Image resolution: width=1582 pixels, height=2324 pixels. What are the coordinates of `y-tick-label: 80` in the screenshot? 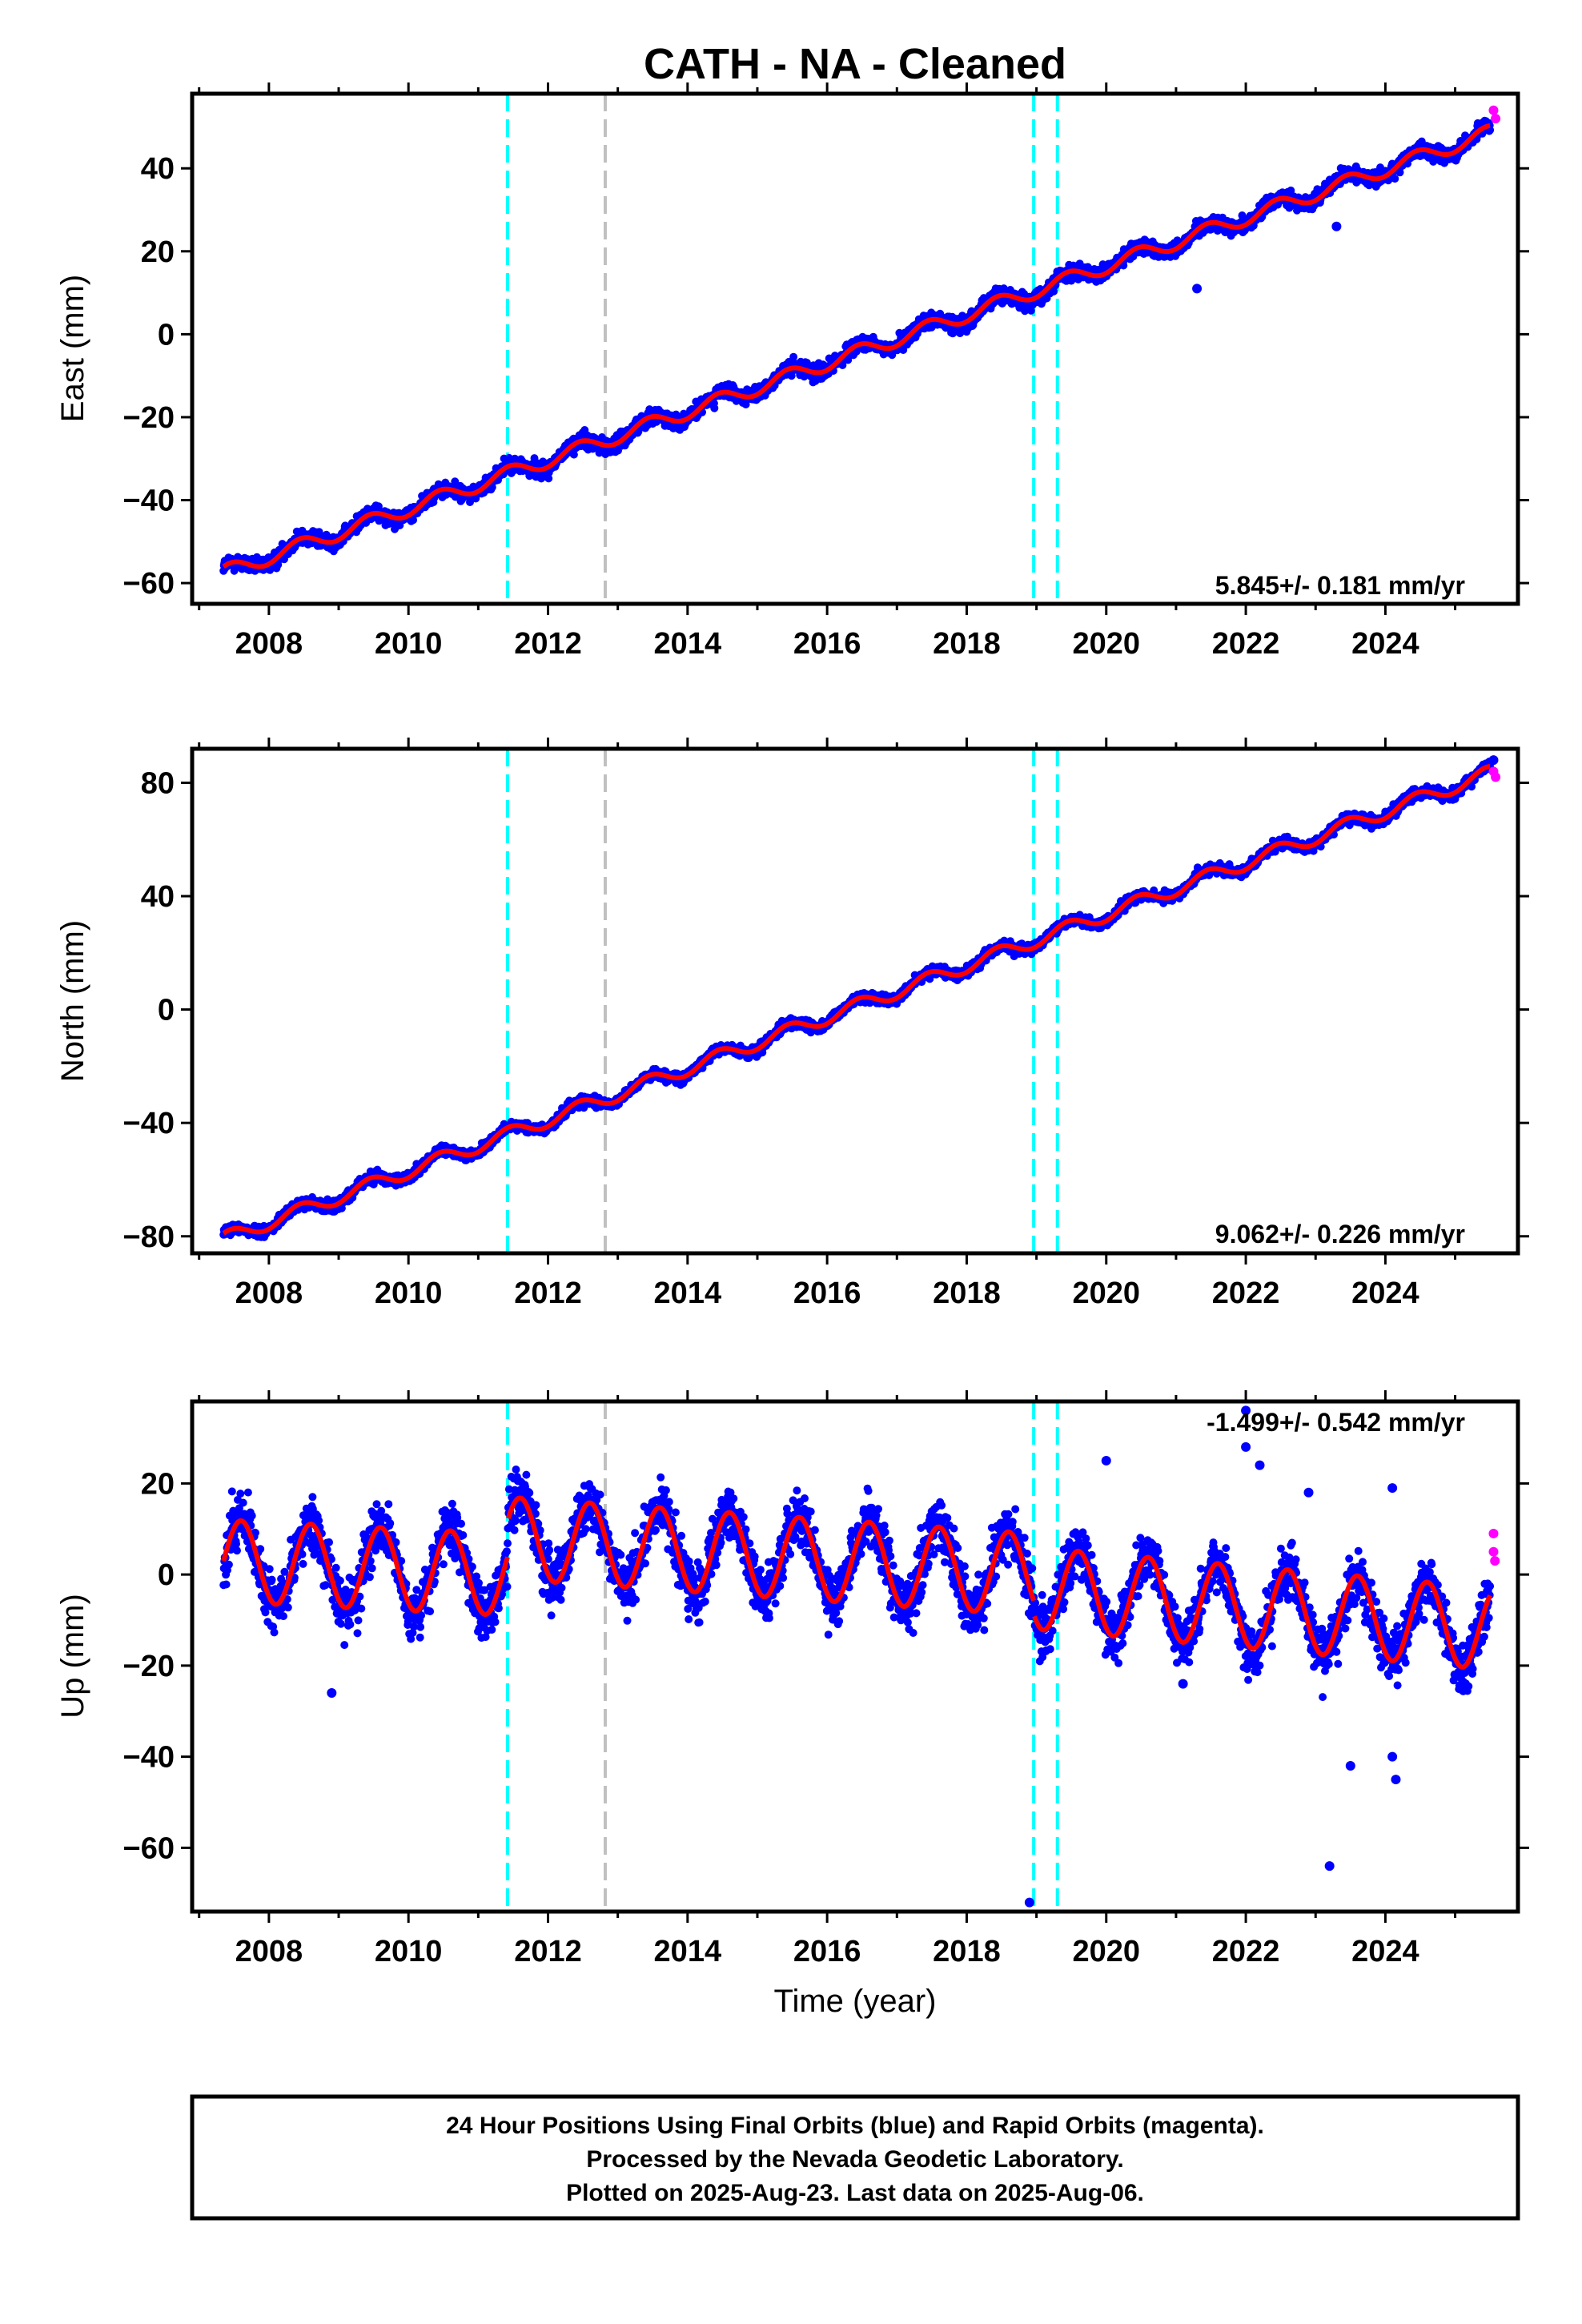 It's located at (158, 783).